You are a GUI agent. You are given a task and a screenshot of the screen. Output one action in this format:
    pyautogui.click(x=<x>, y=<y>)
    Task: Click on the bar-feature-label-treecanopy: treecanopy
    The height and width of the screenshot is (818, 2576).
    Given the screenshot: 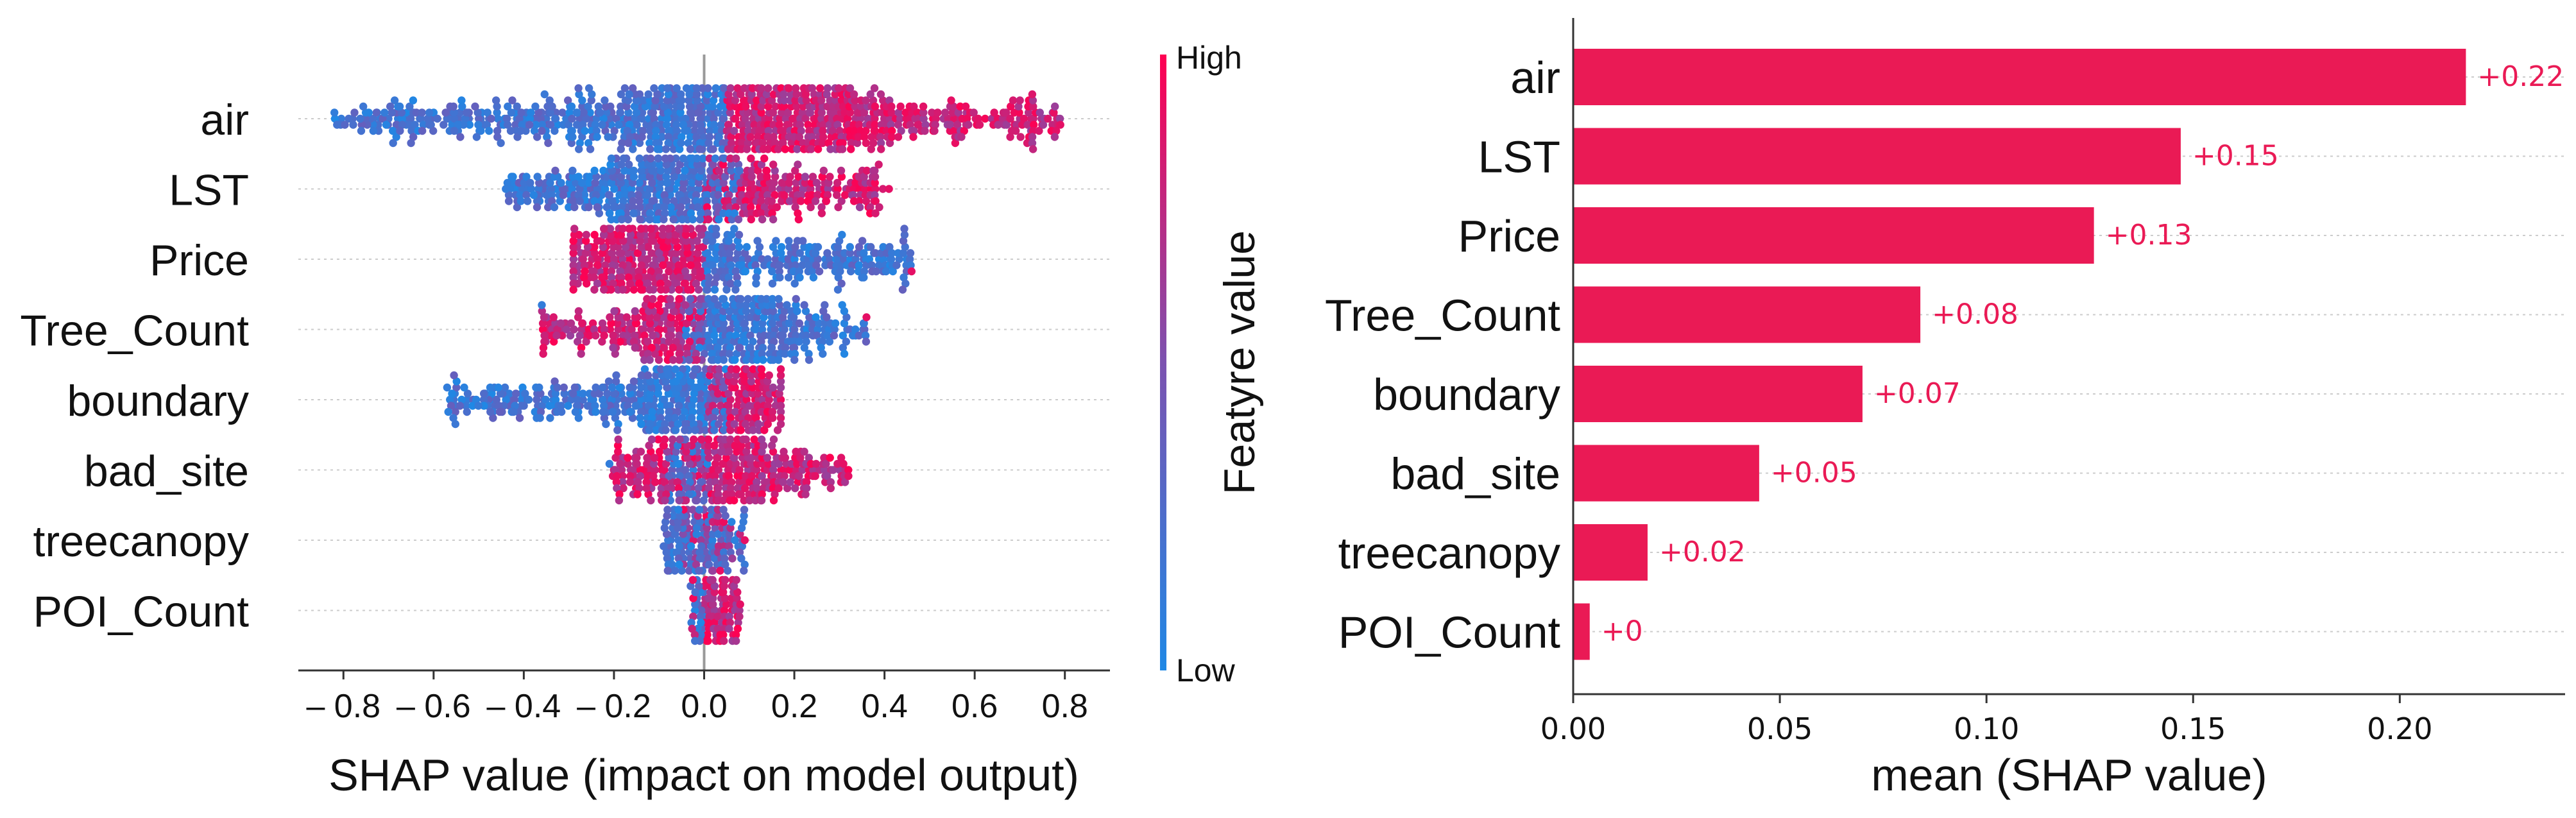 What is the action you would take?
    pyautogui.click(x=1449, y=553)
    